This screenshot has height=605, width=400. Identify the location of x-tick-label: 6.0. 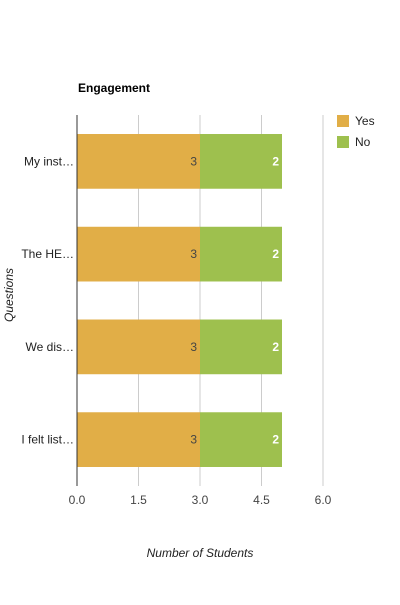
(323, 500).